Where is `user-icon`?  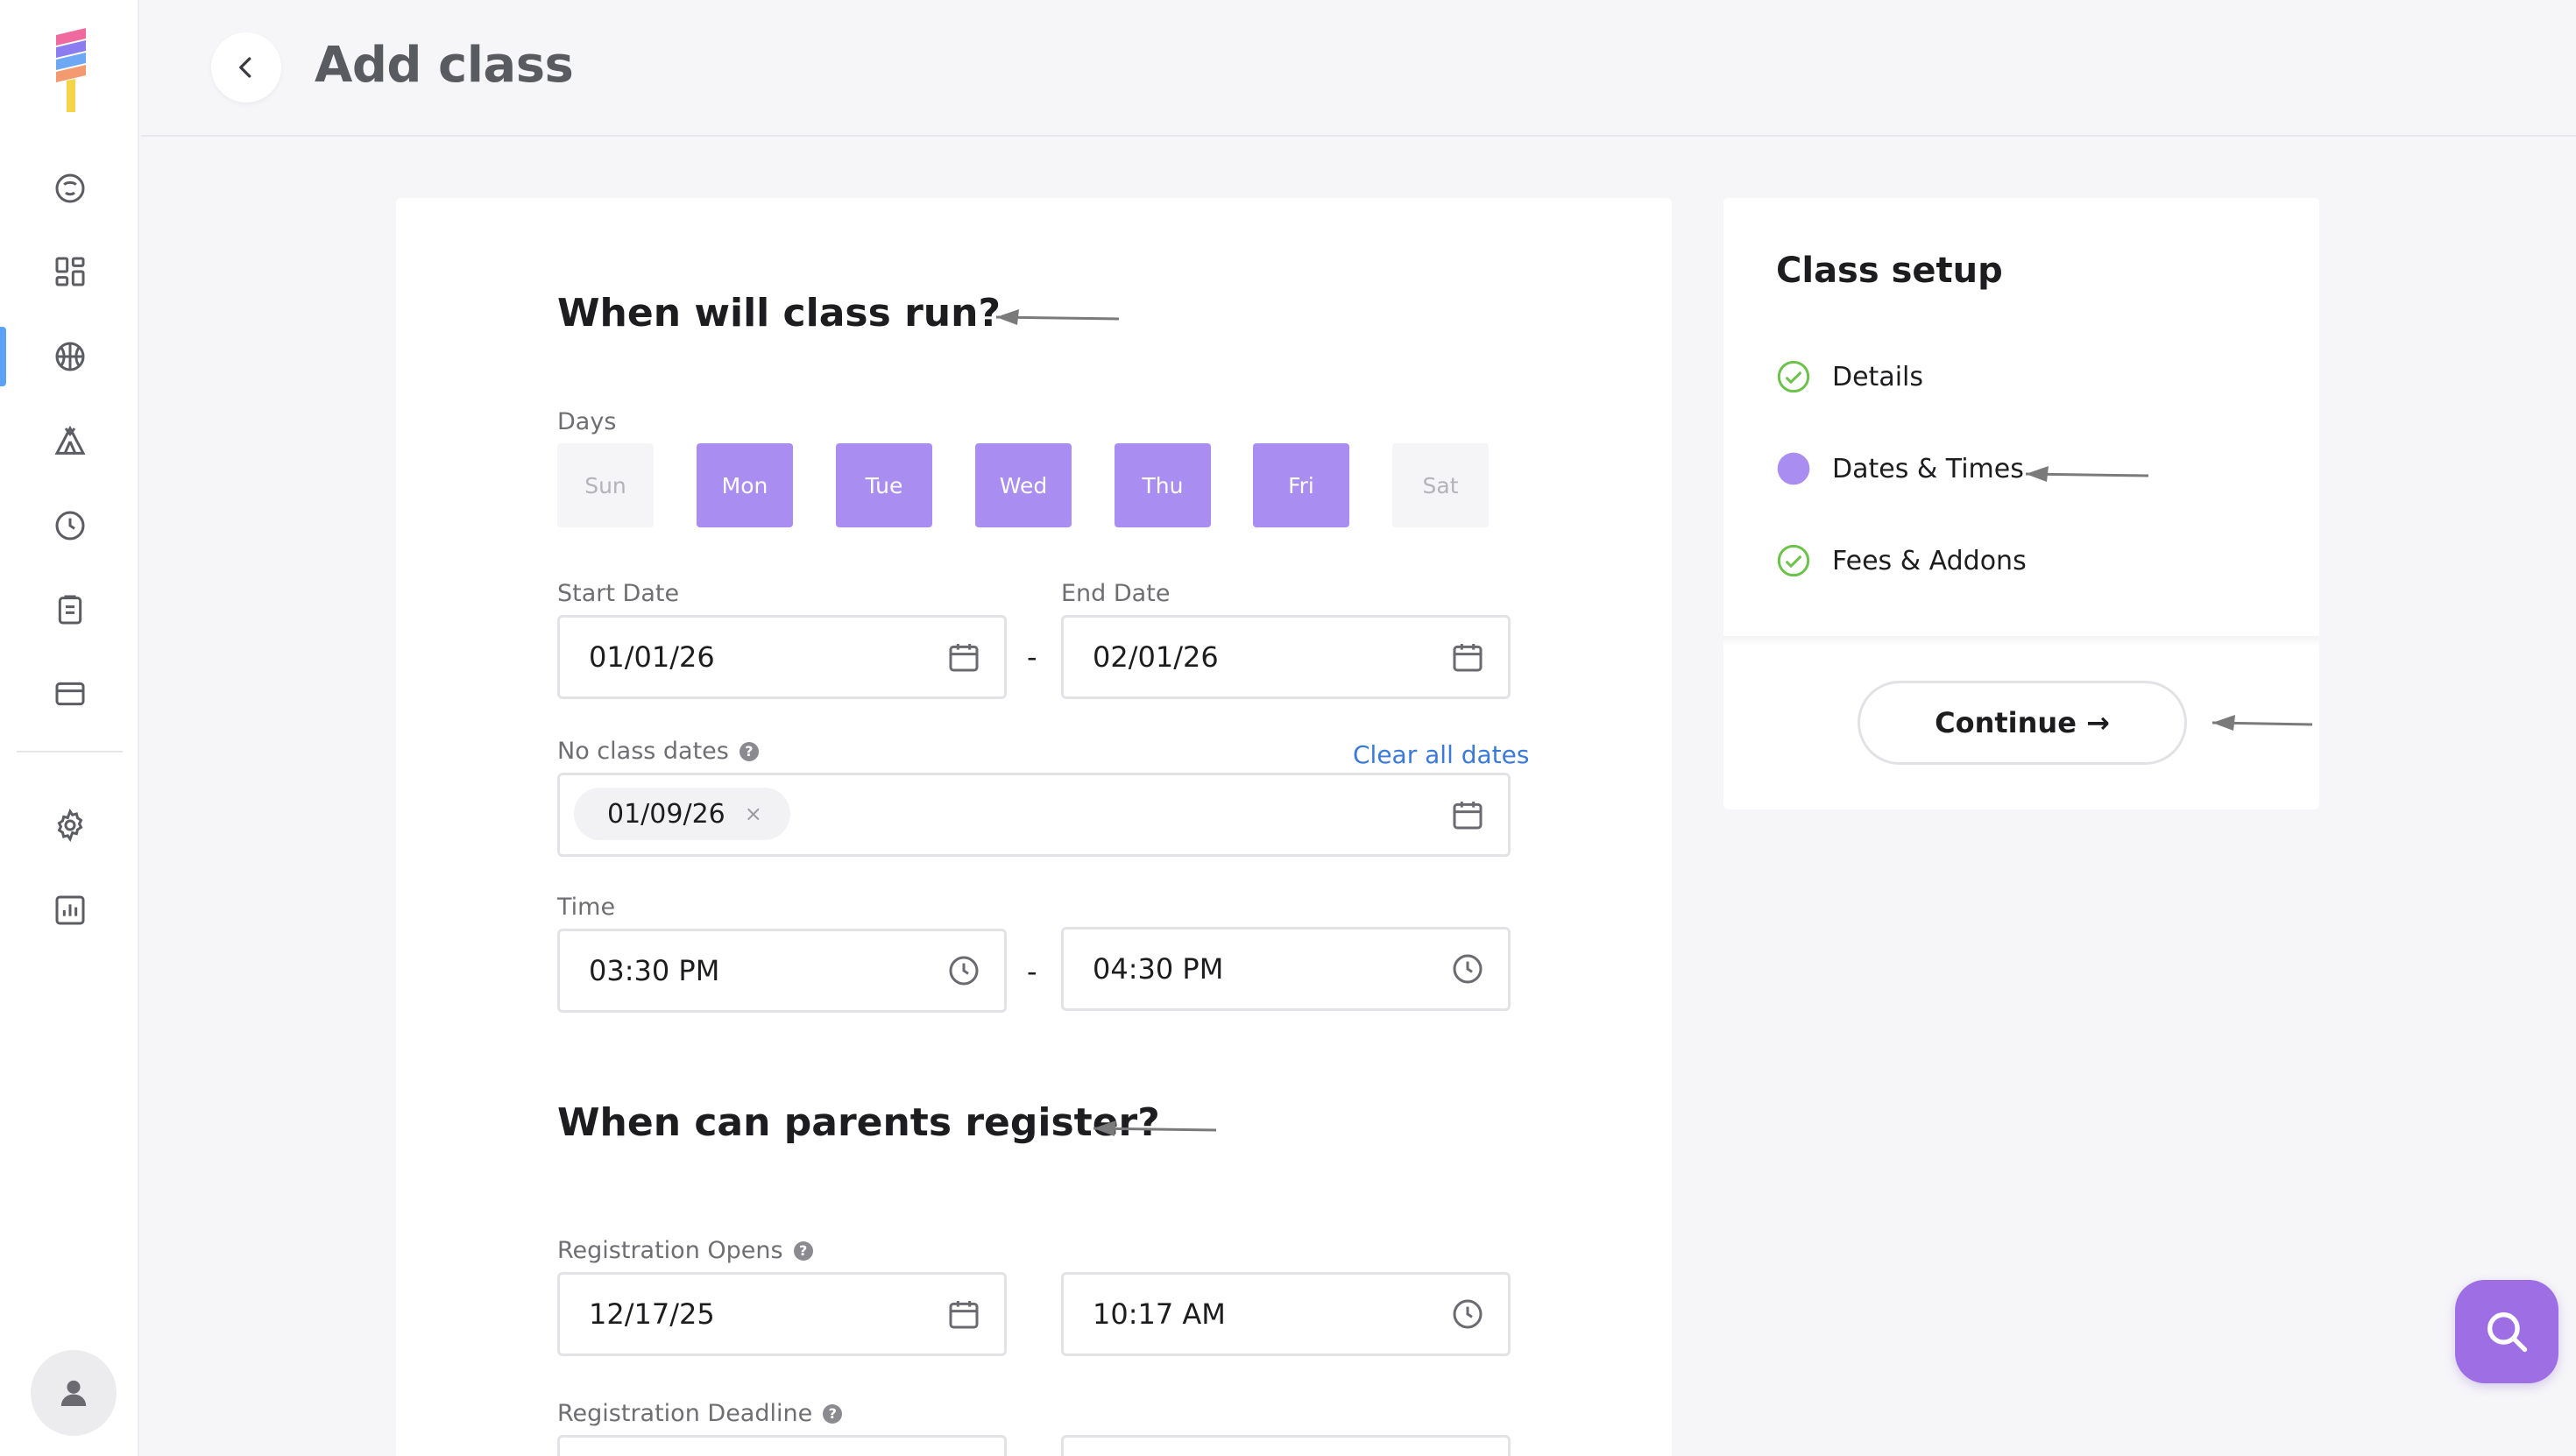 user-icon is located at coordinates (73, 1393).